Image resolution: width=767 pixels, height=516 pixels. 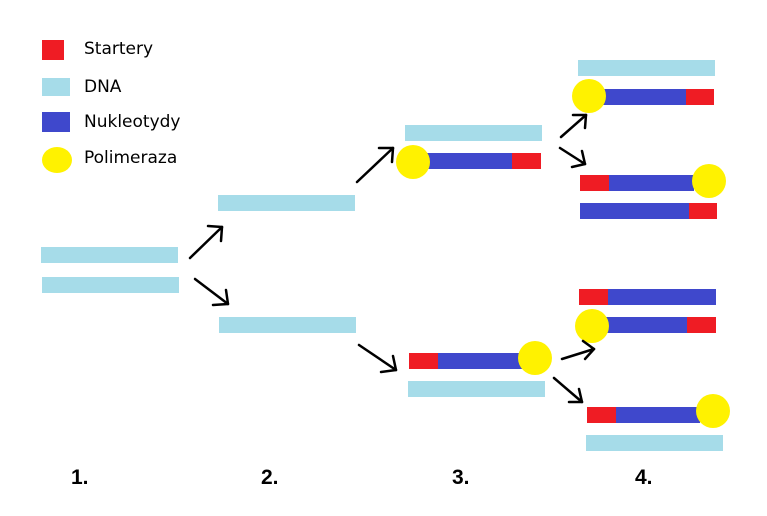 What do you see at coordinates (593, 297) in the screenshot?
I see `stage4c-primer-top` at bounding box center [593, 297].